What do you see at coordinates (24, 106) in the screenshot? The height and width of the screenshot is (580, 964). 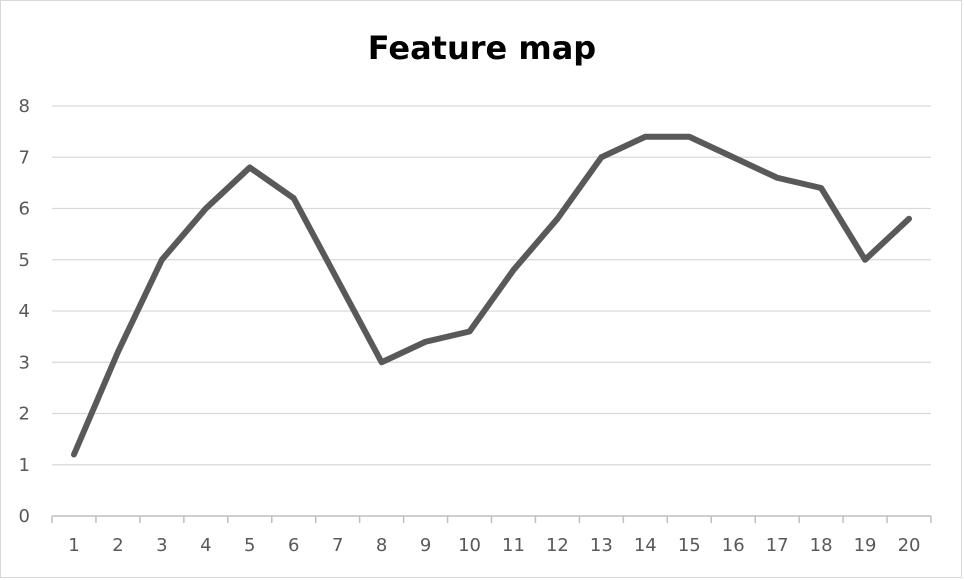 I see `y-tick-label: 8` at bounding box center [24, 106].